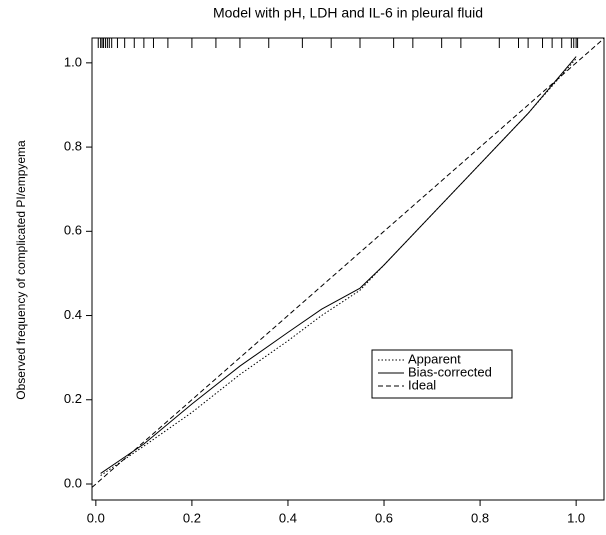 The width and height of the screenshot is (606, 535). I want to click on y-tick-label: 1.0, so click(73, 61).